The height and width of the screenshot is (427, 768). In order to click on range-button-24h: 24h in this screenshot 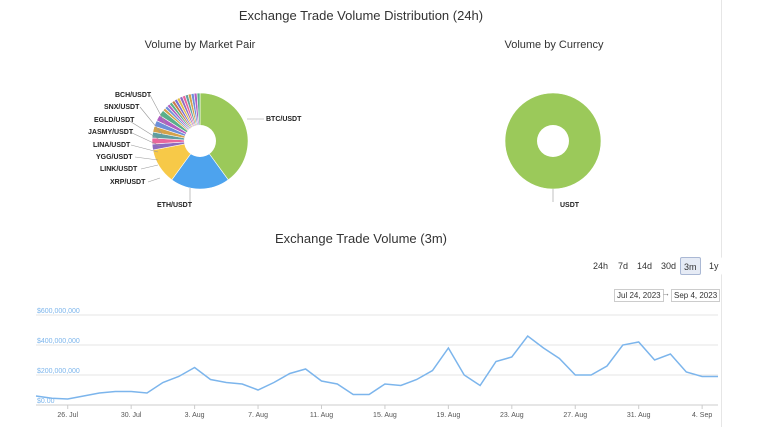, I will do `click(601, 266)`.